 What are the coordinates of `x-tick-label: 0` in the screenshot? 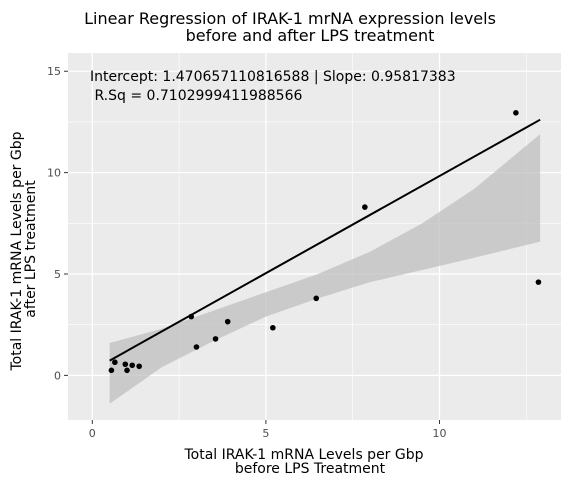 It's located at (92, 433).